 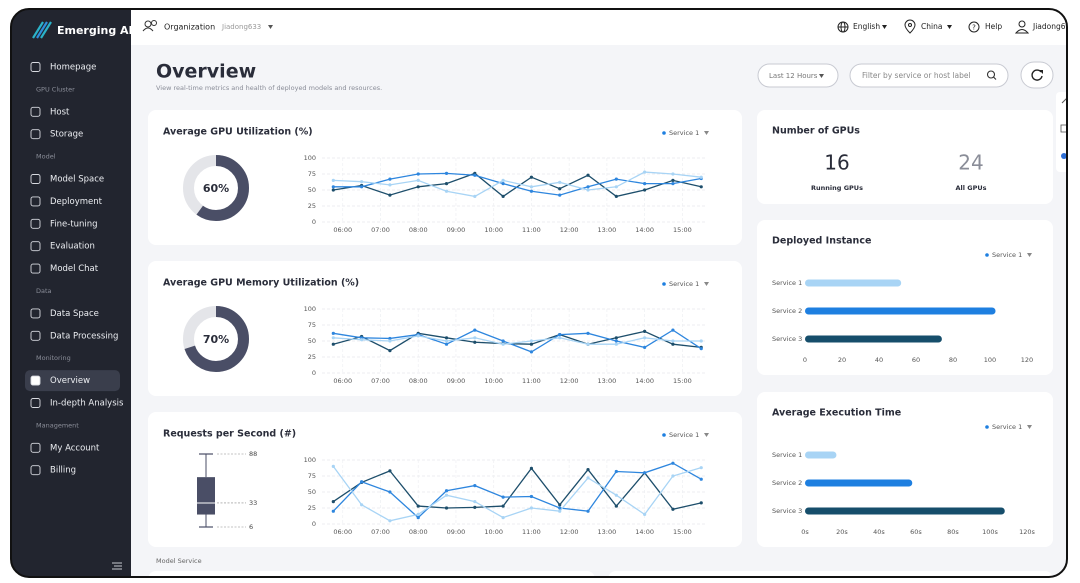 What do you see at coordinates (1053, 26) in the screenshot?
I see `user: Jiadong633` at bounding box center [1053, 26].